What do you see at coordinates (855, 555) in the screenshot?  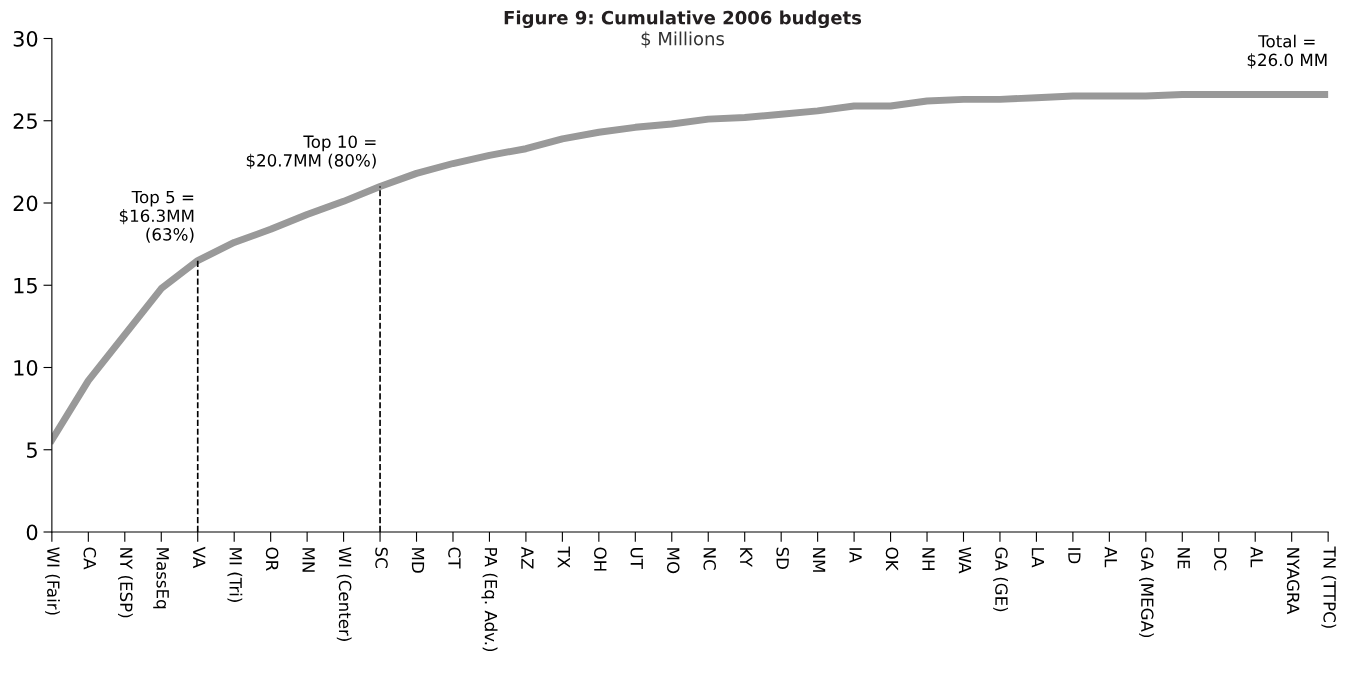 I see `x-tick-label: IA` at bounding box center [855, 555].